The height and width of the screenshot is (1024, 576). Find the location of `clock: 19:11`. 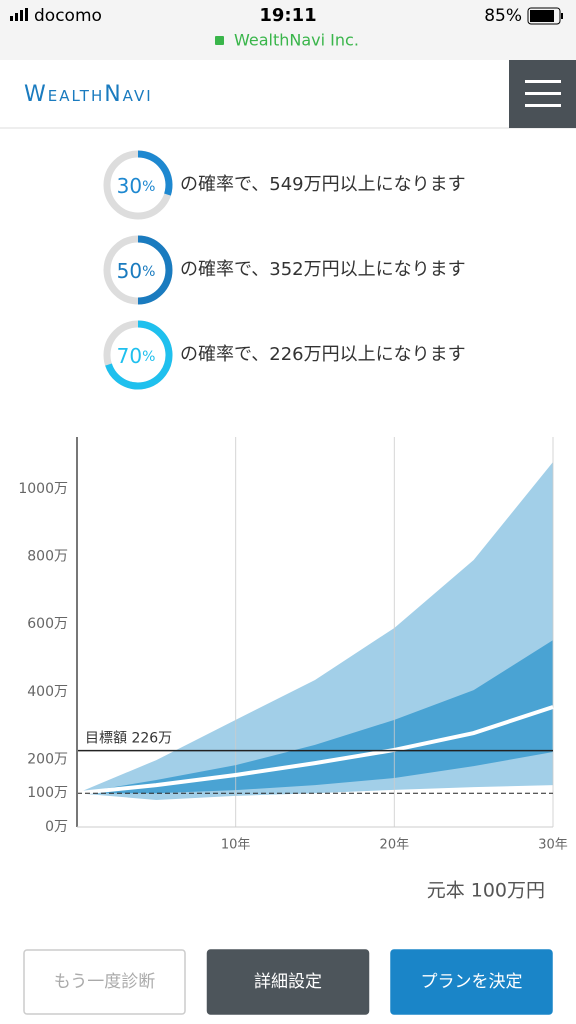

clock: 19:11 is located at coordinates (287, 15).